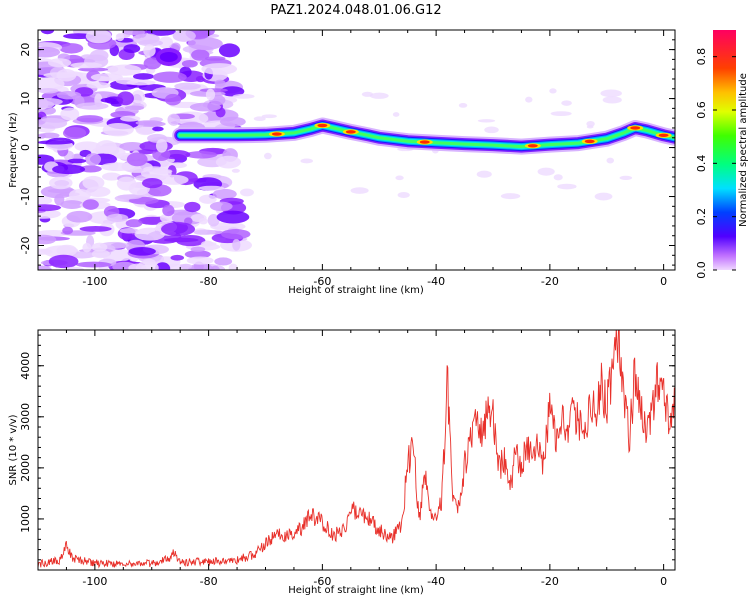 The image size is (750, 600). Describe the element at coordinates (25, 99) in the screenshot. I see `spectrogram-y-tick-label: 10` at that location.